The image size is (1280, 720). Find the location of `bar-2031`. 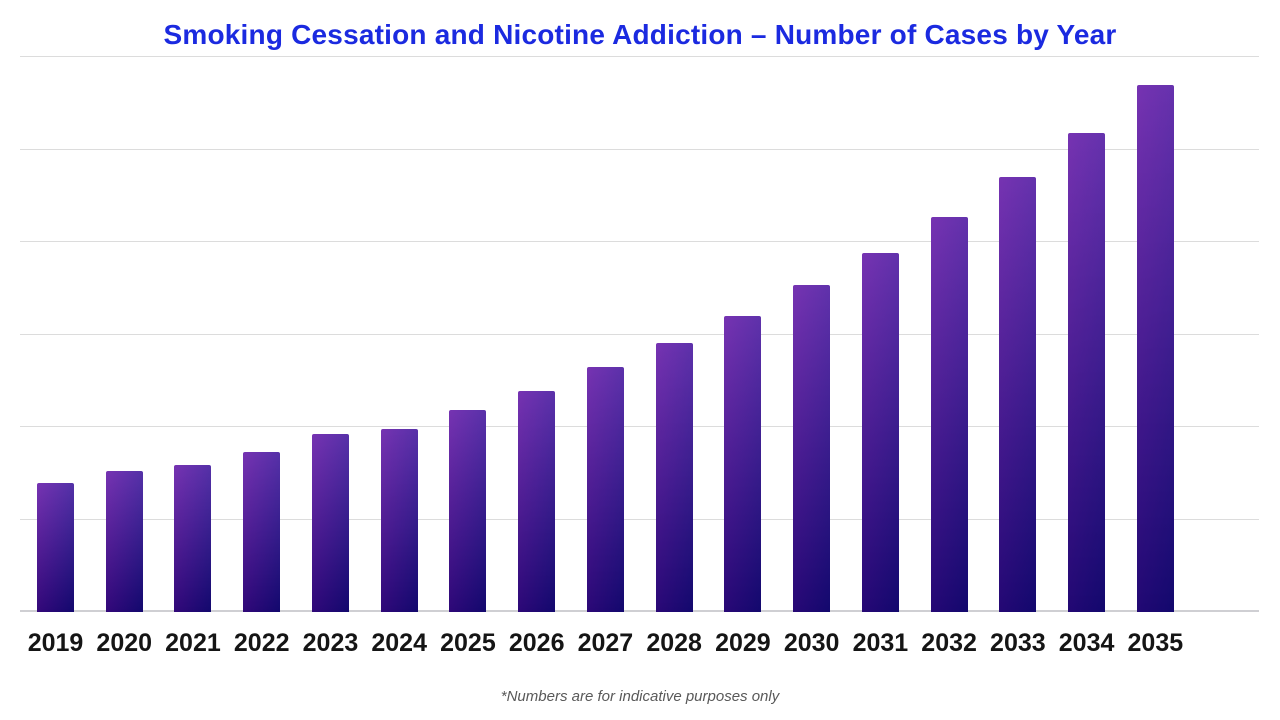

bar-2031 is located at coordinates (880, 432).